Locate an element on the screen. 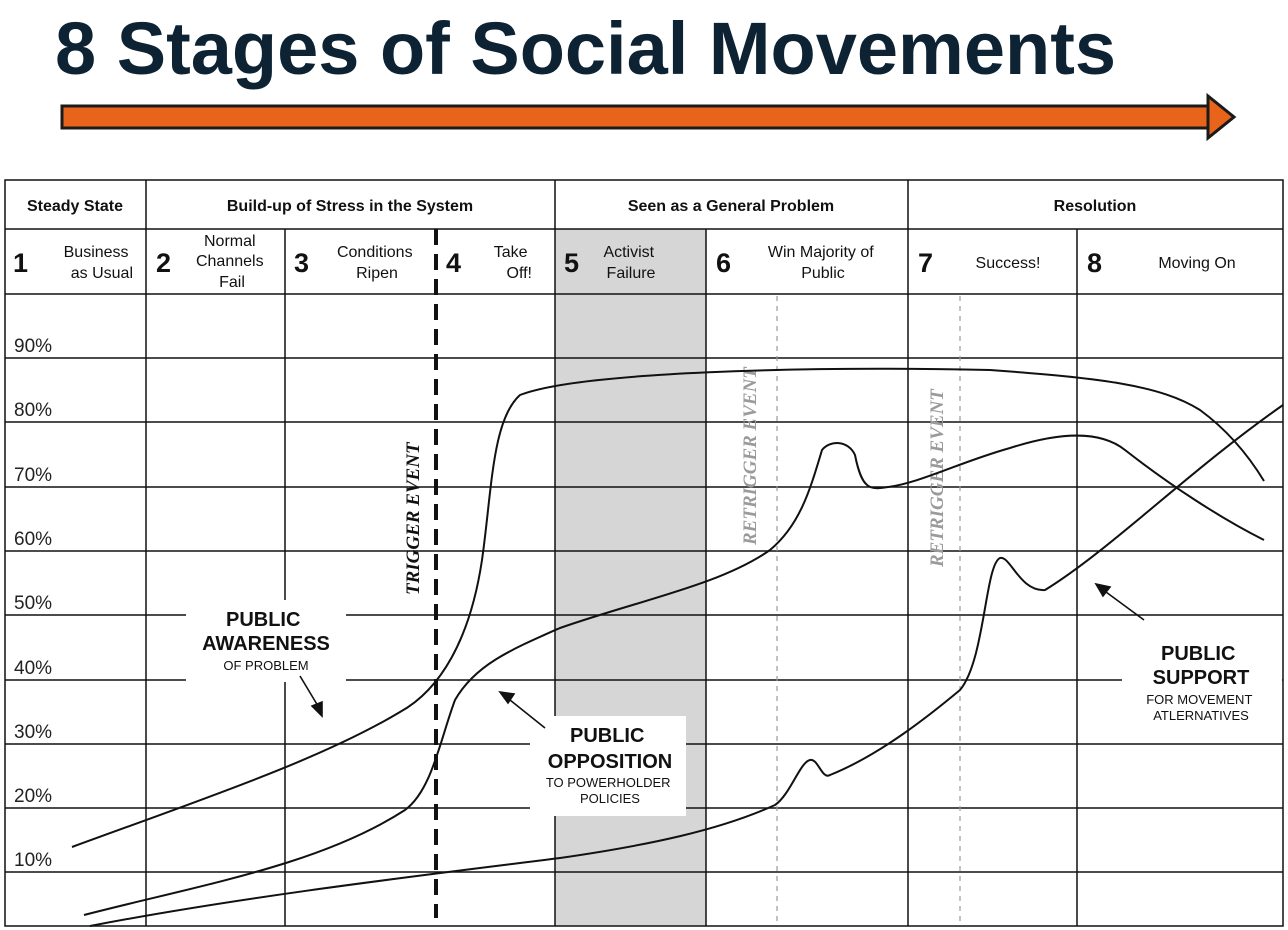  stage-7-label: Success! is located at coordinates (1008, 263).